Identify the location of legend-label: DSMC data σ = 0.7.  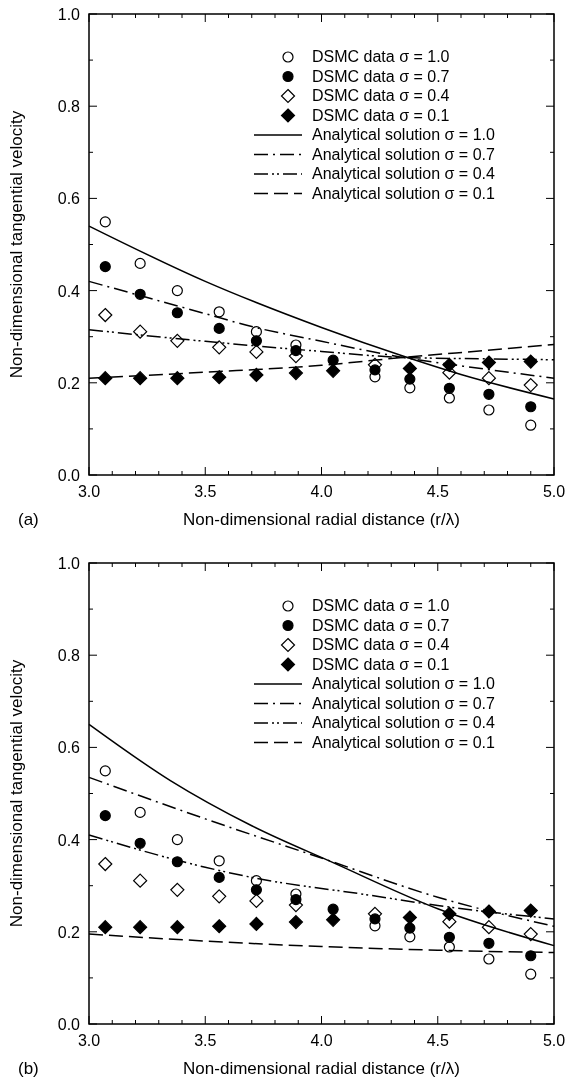
(381, 76).